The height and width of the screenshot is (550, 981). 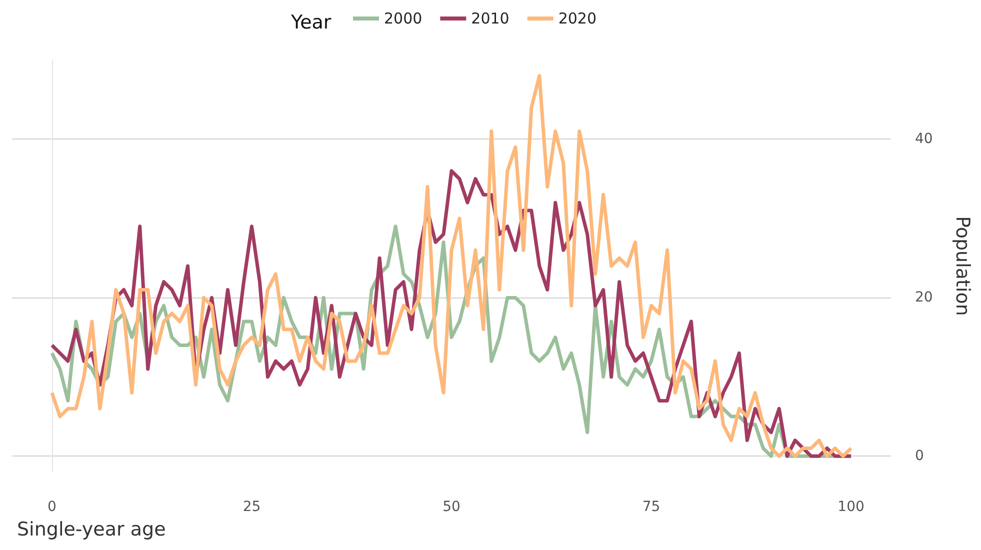 I want to click on x-tick-label: 75, so click(x=651, y=507).